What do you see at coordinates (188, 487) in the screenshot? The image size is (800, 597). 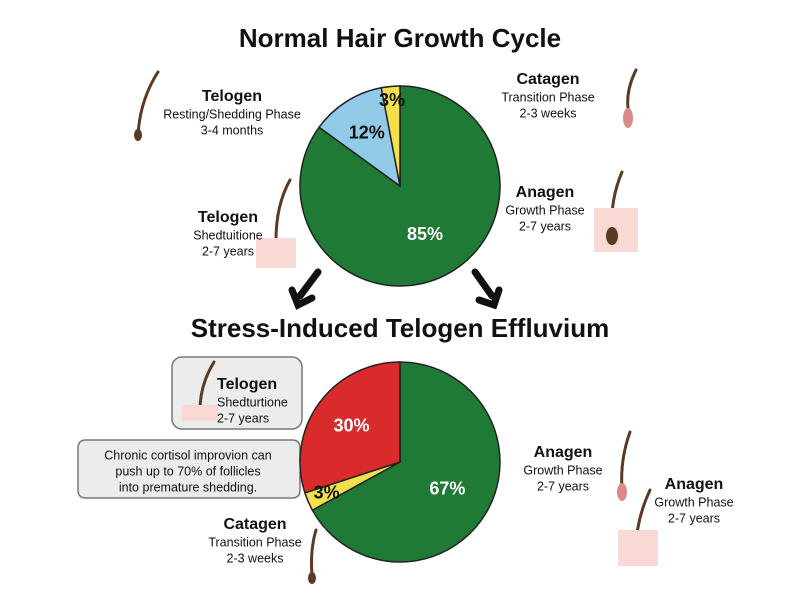 I see `annotation-line: into premature shedding.` at bounding box center [188, 487].